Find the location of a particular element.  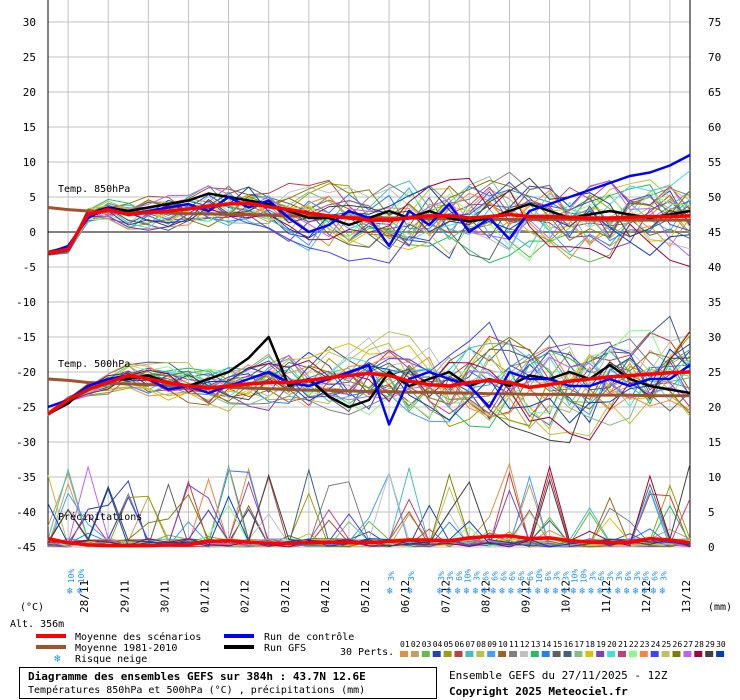

left-tick-label: 25 is located at coordinates (29, 57).